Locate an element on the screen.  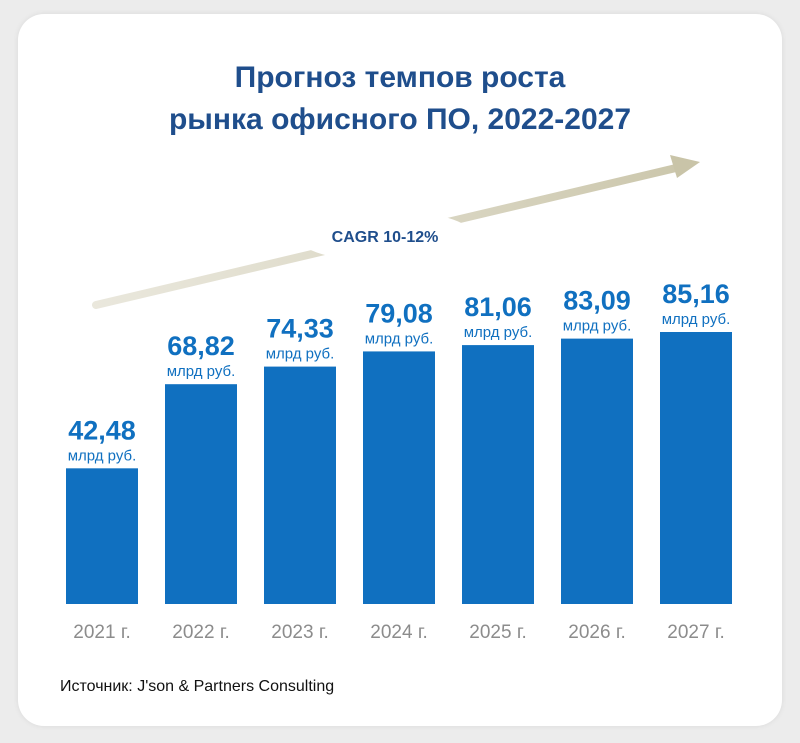
unit-label-1: млрд руб. is located at coordinates (201, 371).